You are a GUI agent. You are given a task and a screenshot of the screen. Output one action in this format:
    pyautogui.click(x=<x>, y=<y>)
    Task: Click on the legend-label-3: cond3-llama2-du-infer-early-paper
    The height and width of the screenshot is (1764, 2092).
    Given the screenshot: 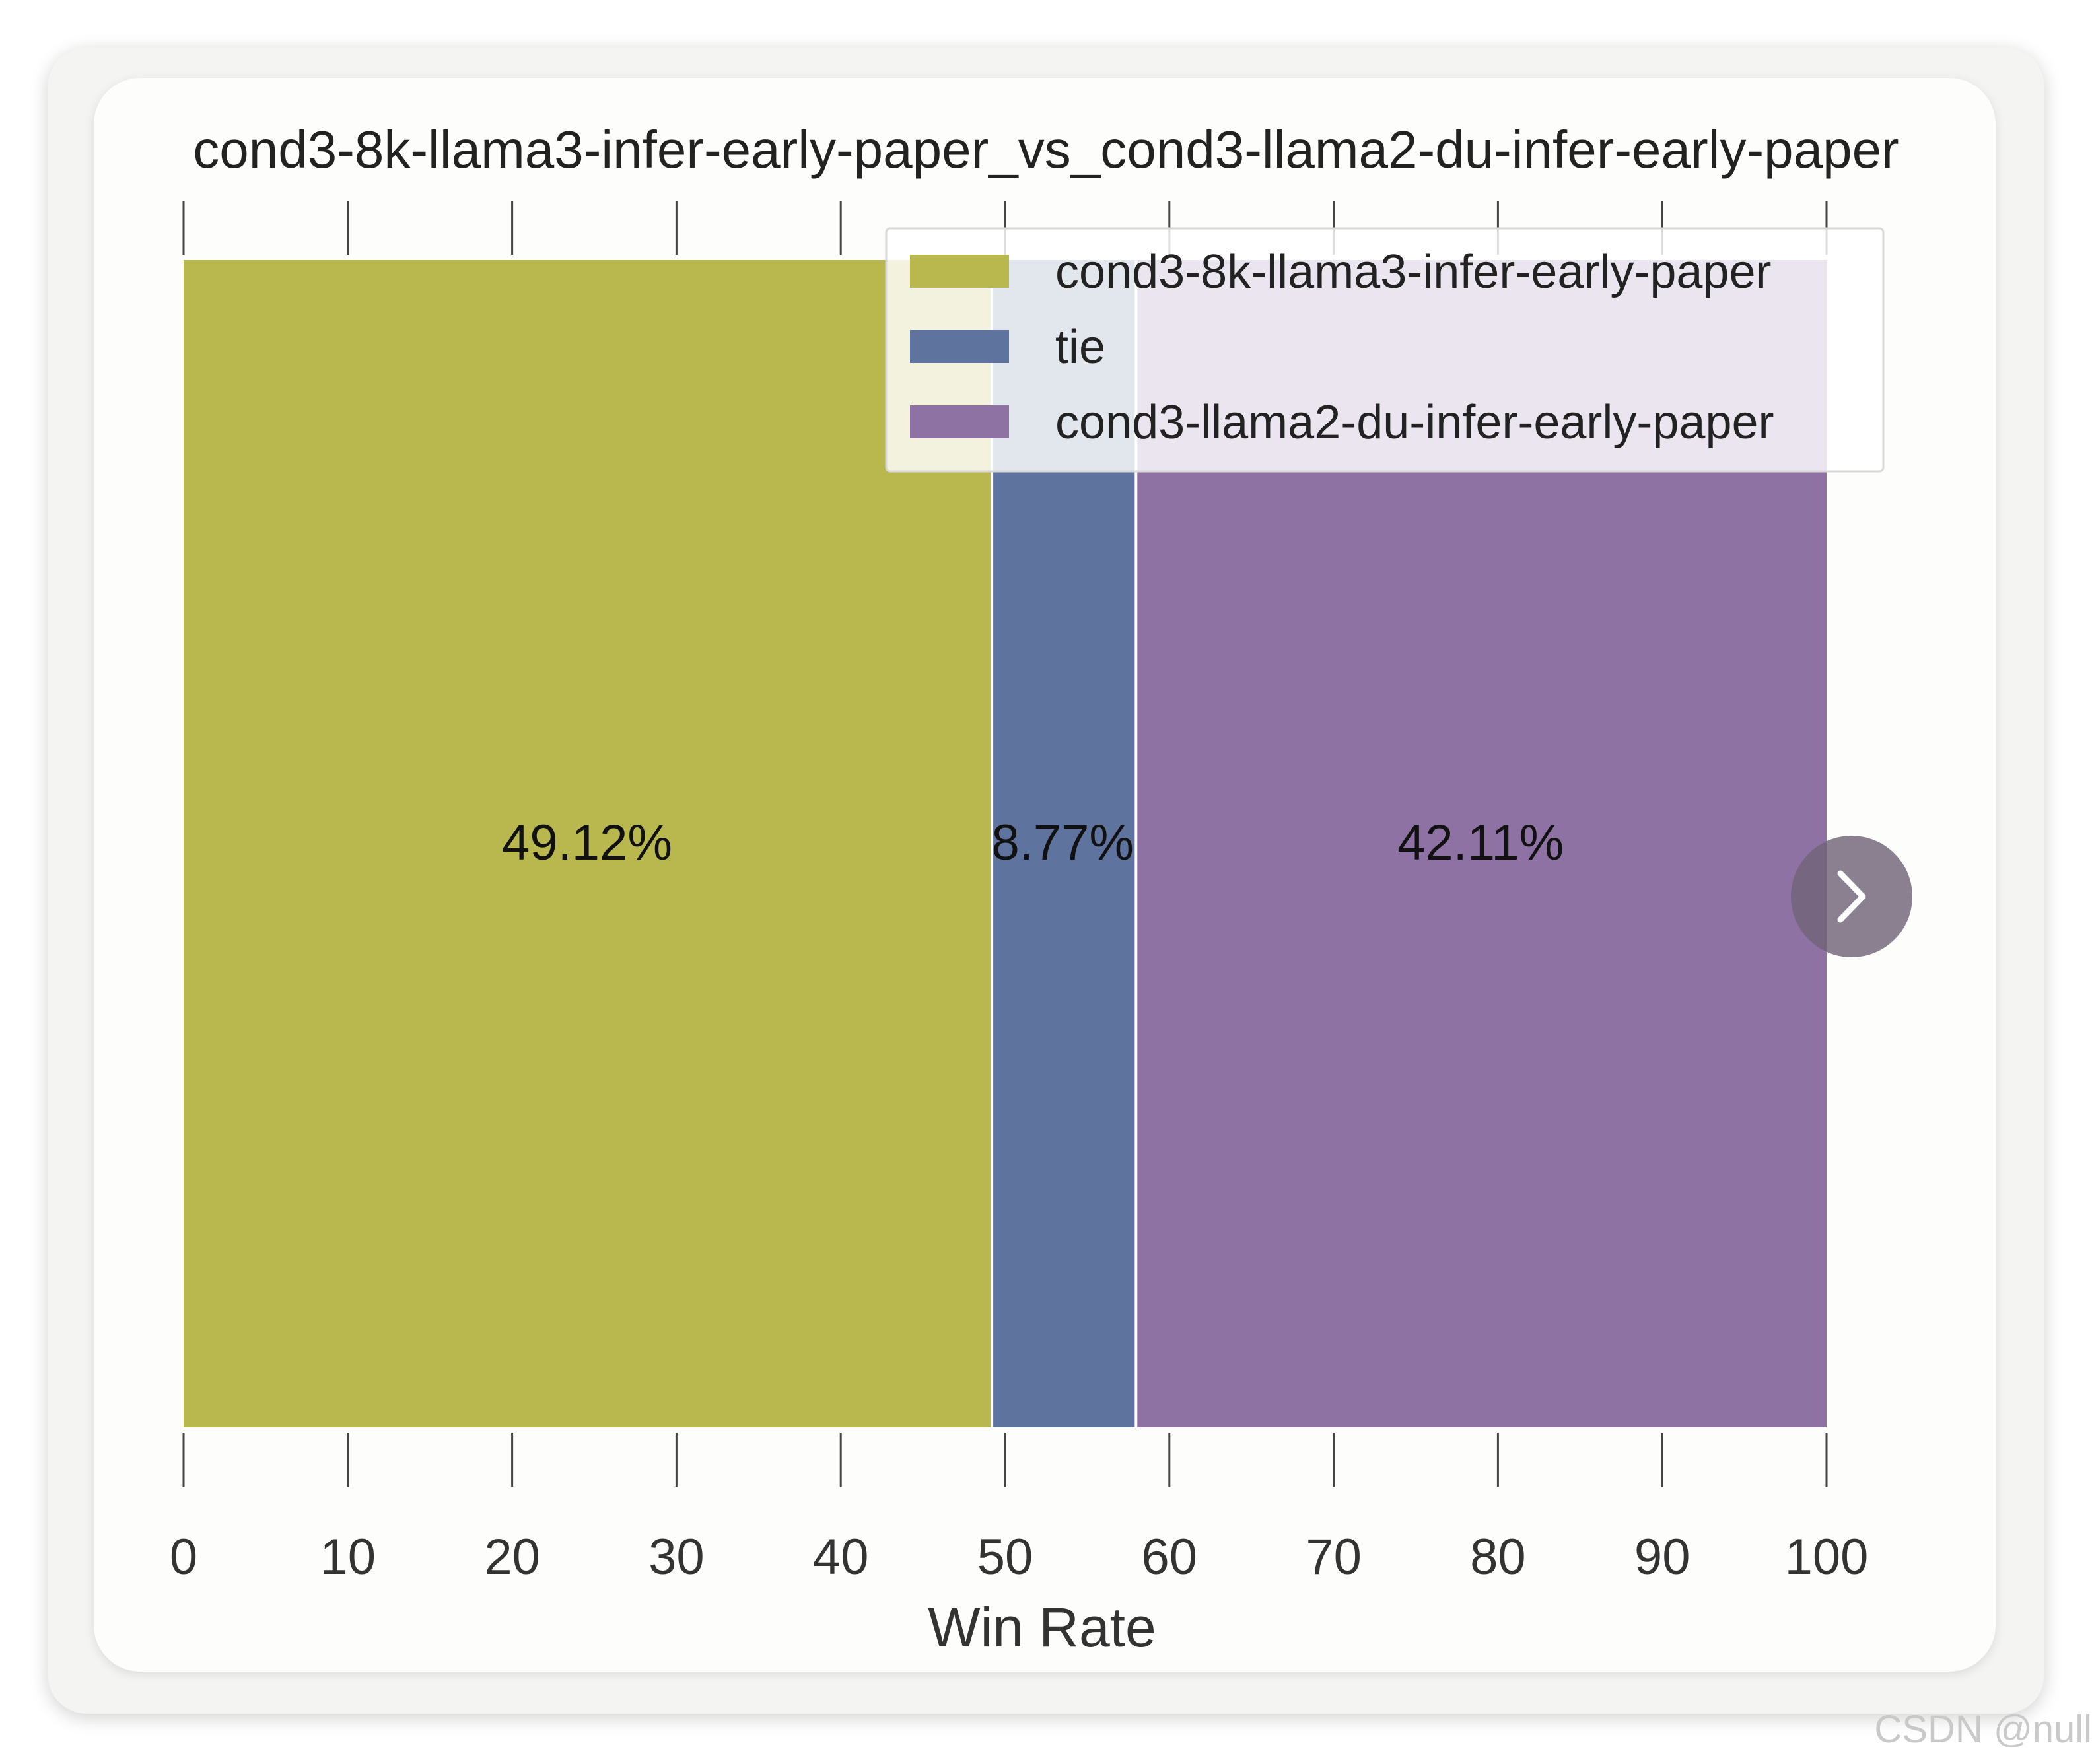 What is the action you would take?
    pyautogui.click(x=1414, y=422)
    